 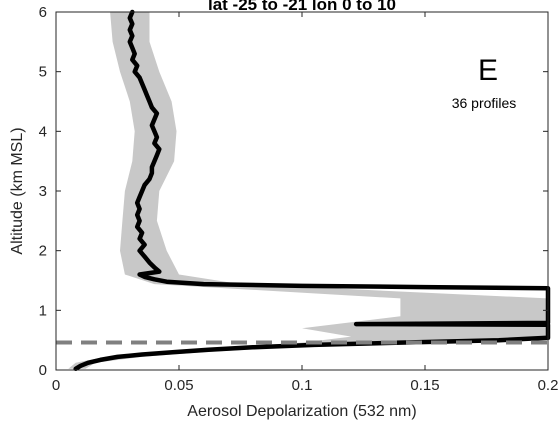 I want to click on y-axis-label: Altitude (km MSL), so click(x=17, y=190).